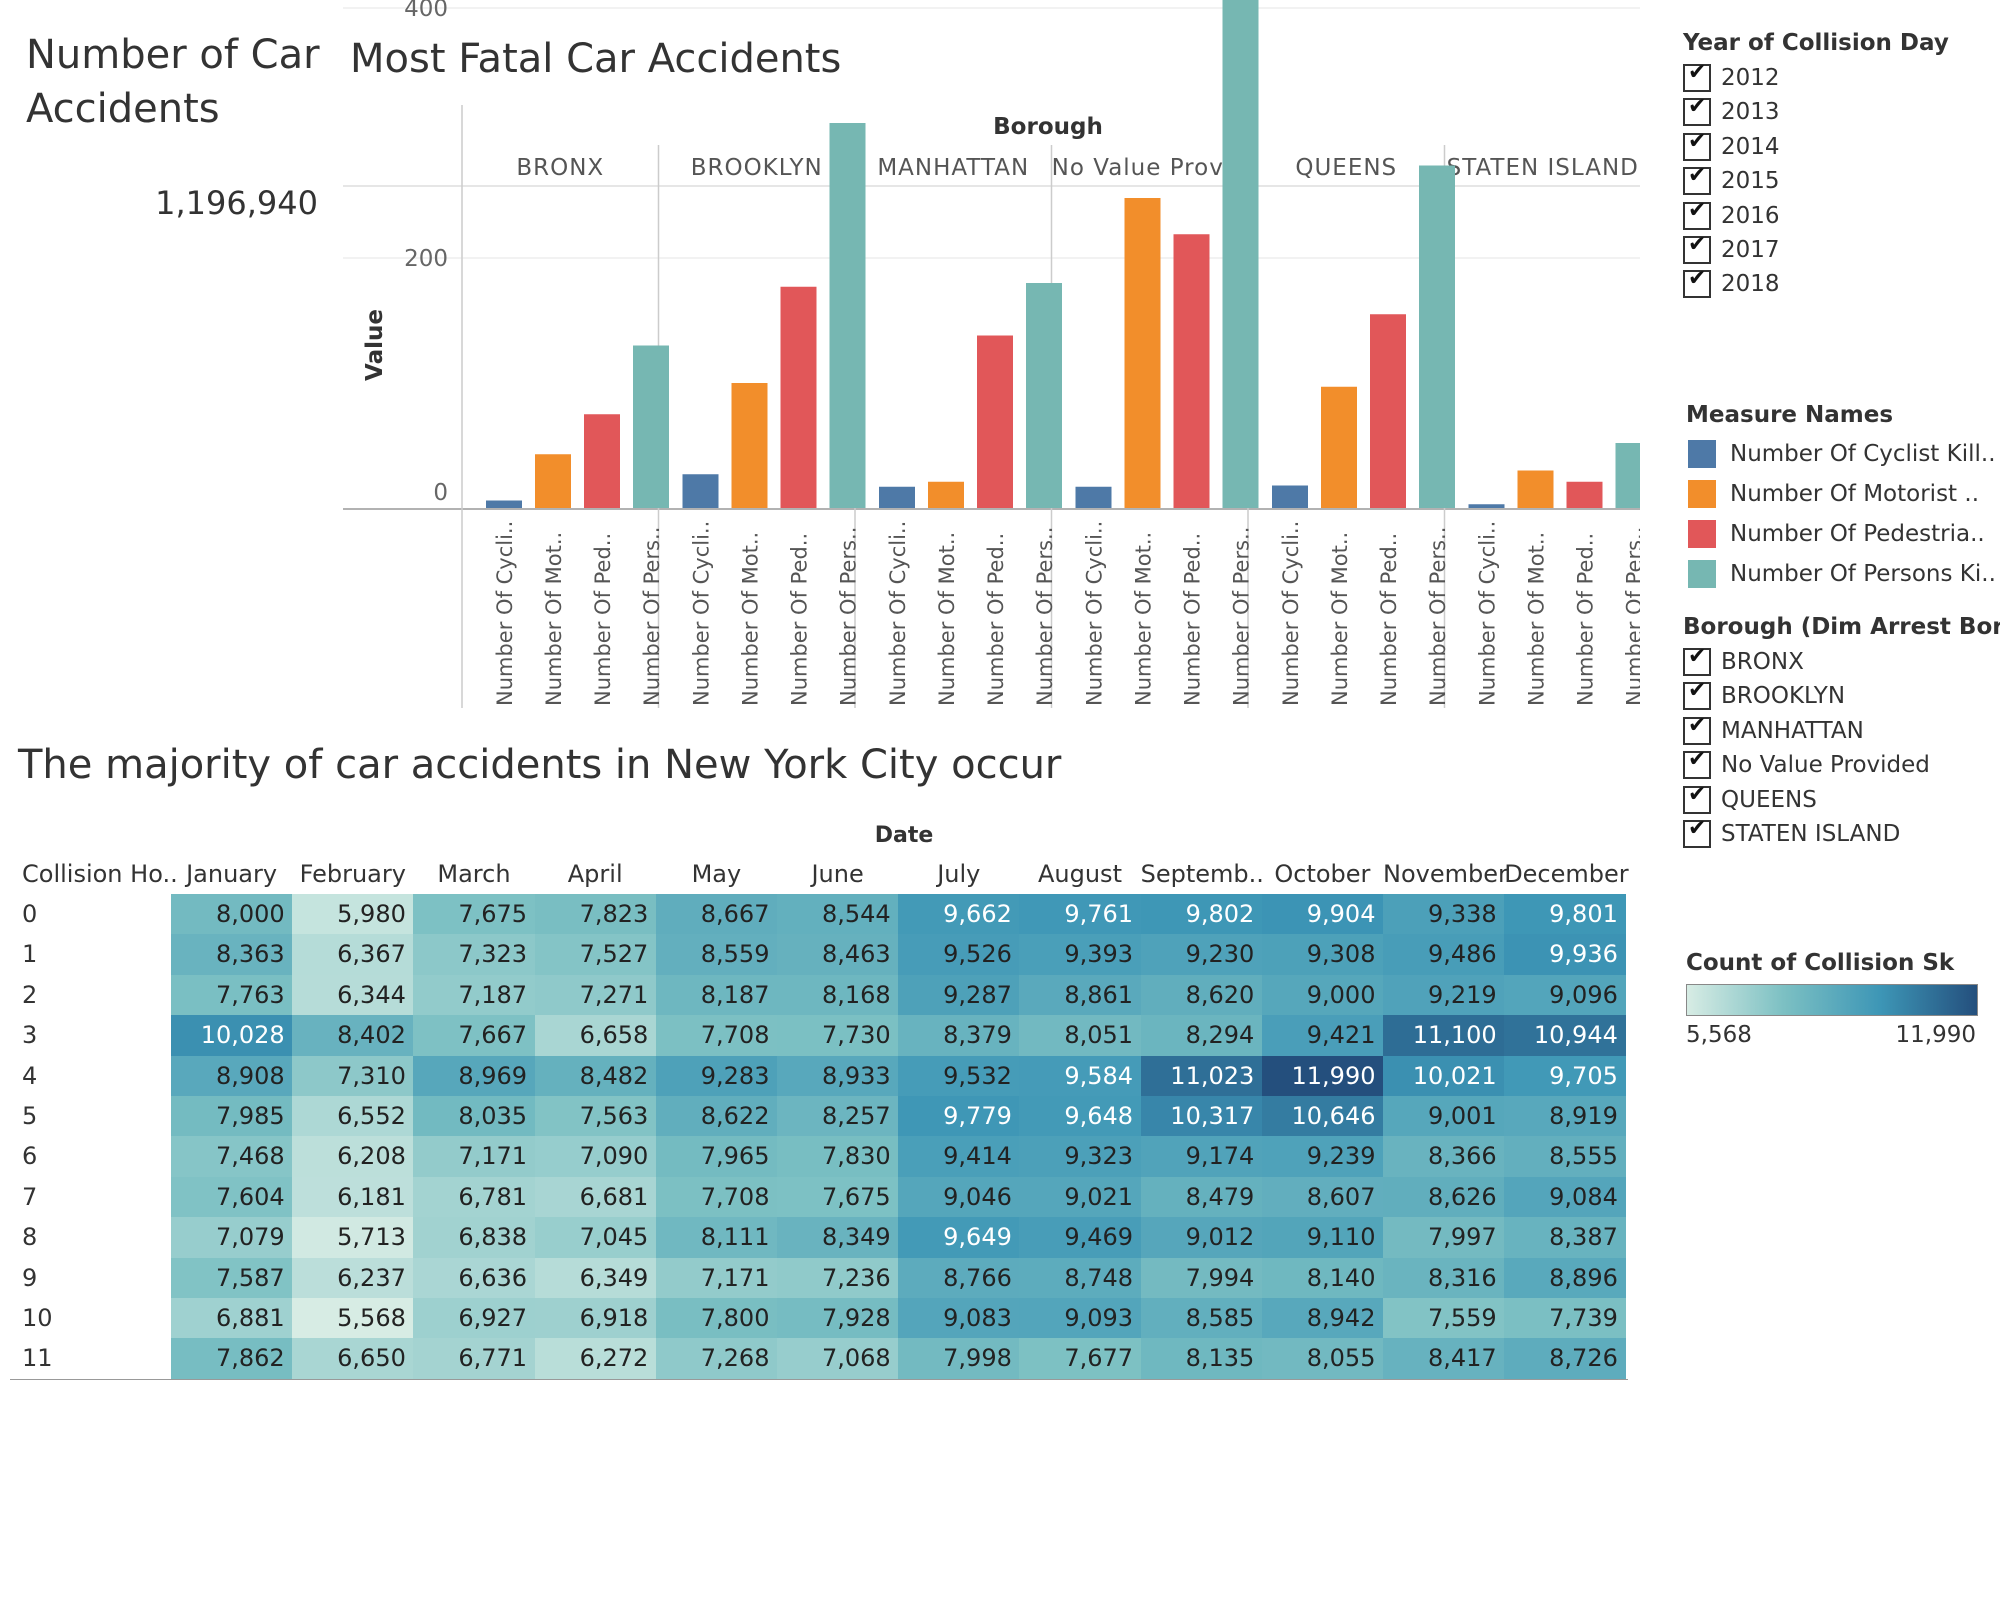  What do you see at coordinates (232, 1197) in the screenshot?
I see `heatmap-cell: 7,604` at bounding box center [232, 1197].